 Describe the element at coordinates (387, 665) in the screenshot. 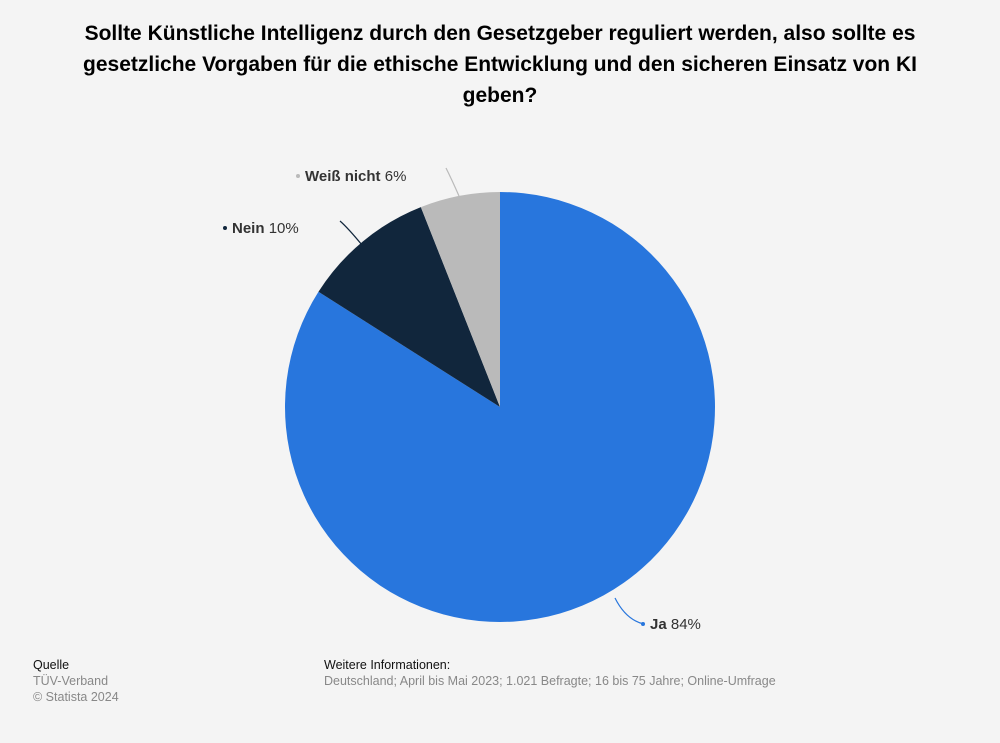

I see `info-heading: Weitere Informationen:` at that location.